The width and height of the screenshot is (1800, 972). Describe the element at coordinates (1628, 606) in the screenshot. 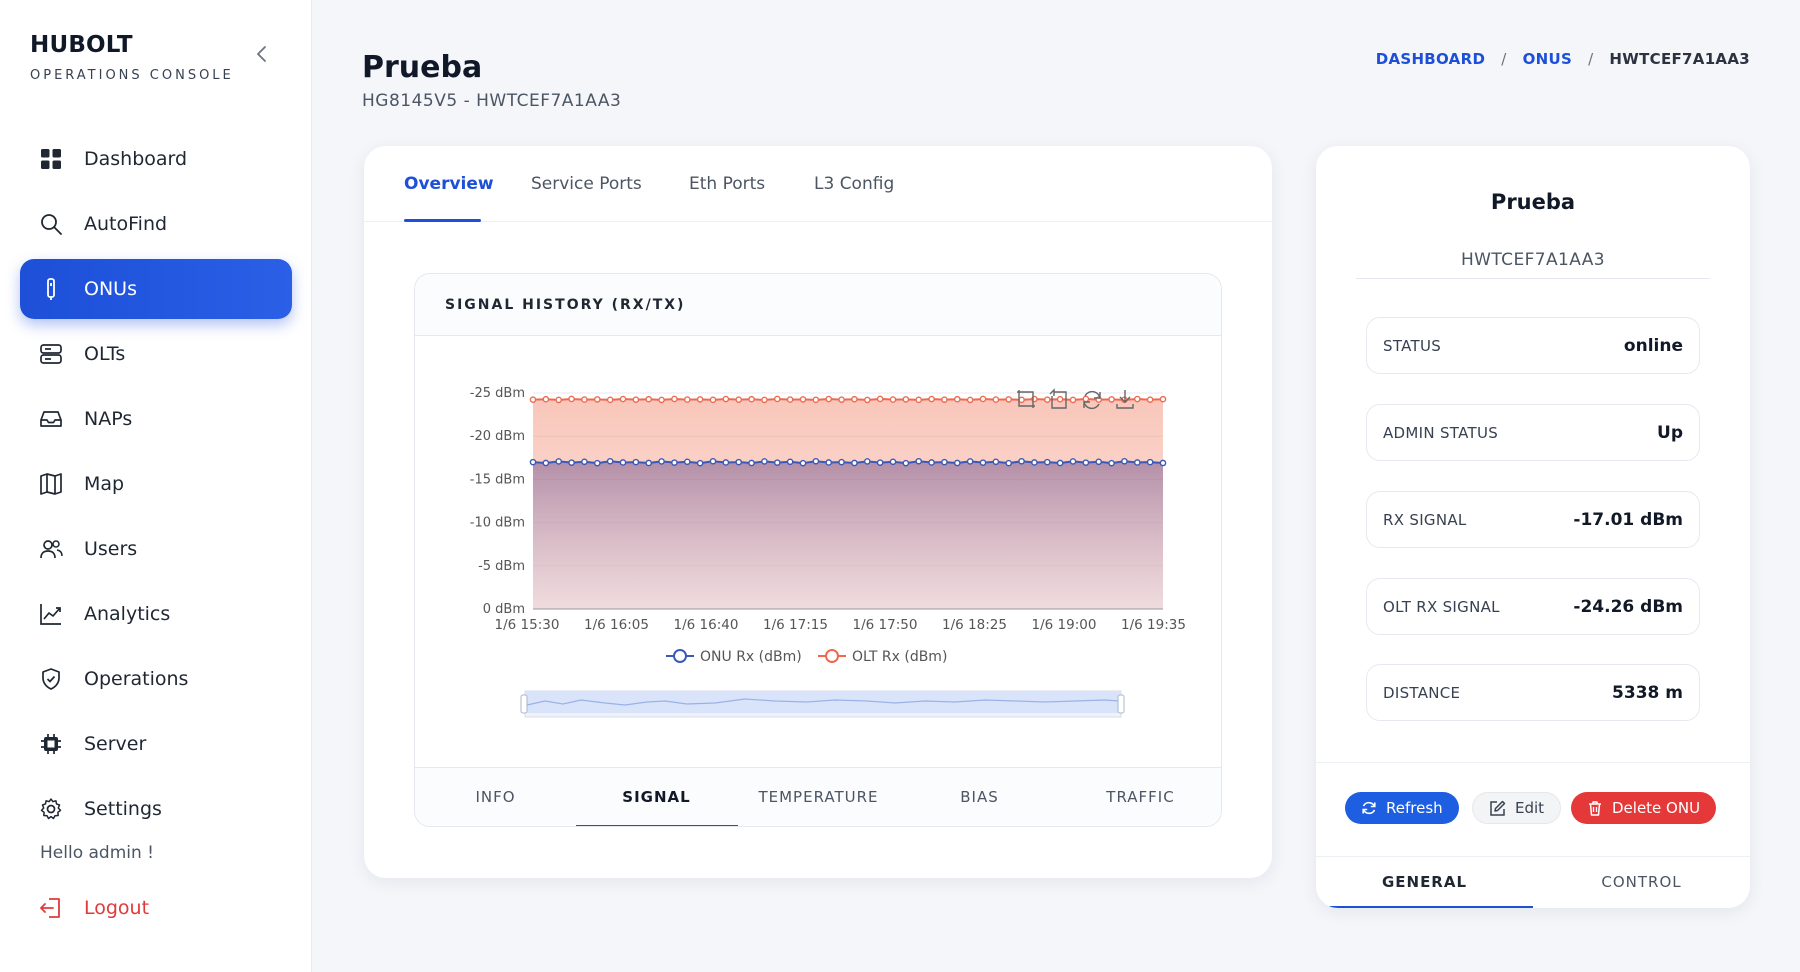

I see `olt-rx-signal-value: -24.26 dBm` at that location.